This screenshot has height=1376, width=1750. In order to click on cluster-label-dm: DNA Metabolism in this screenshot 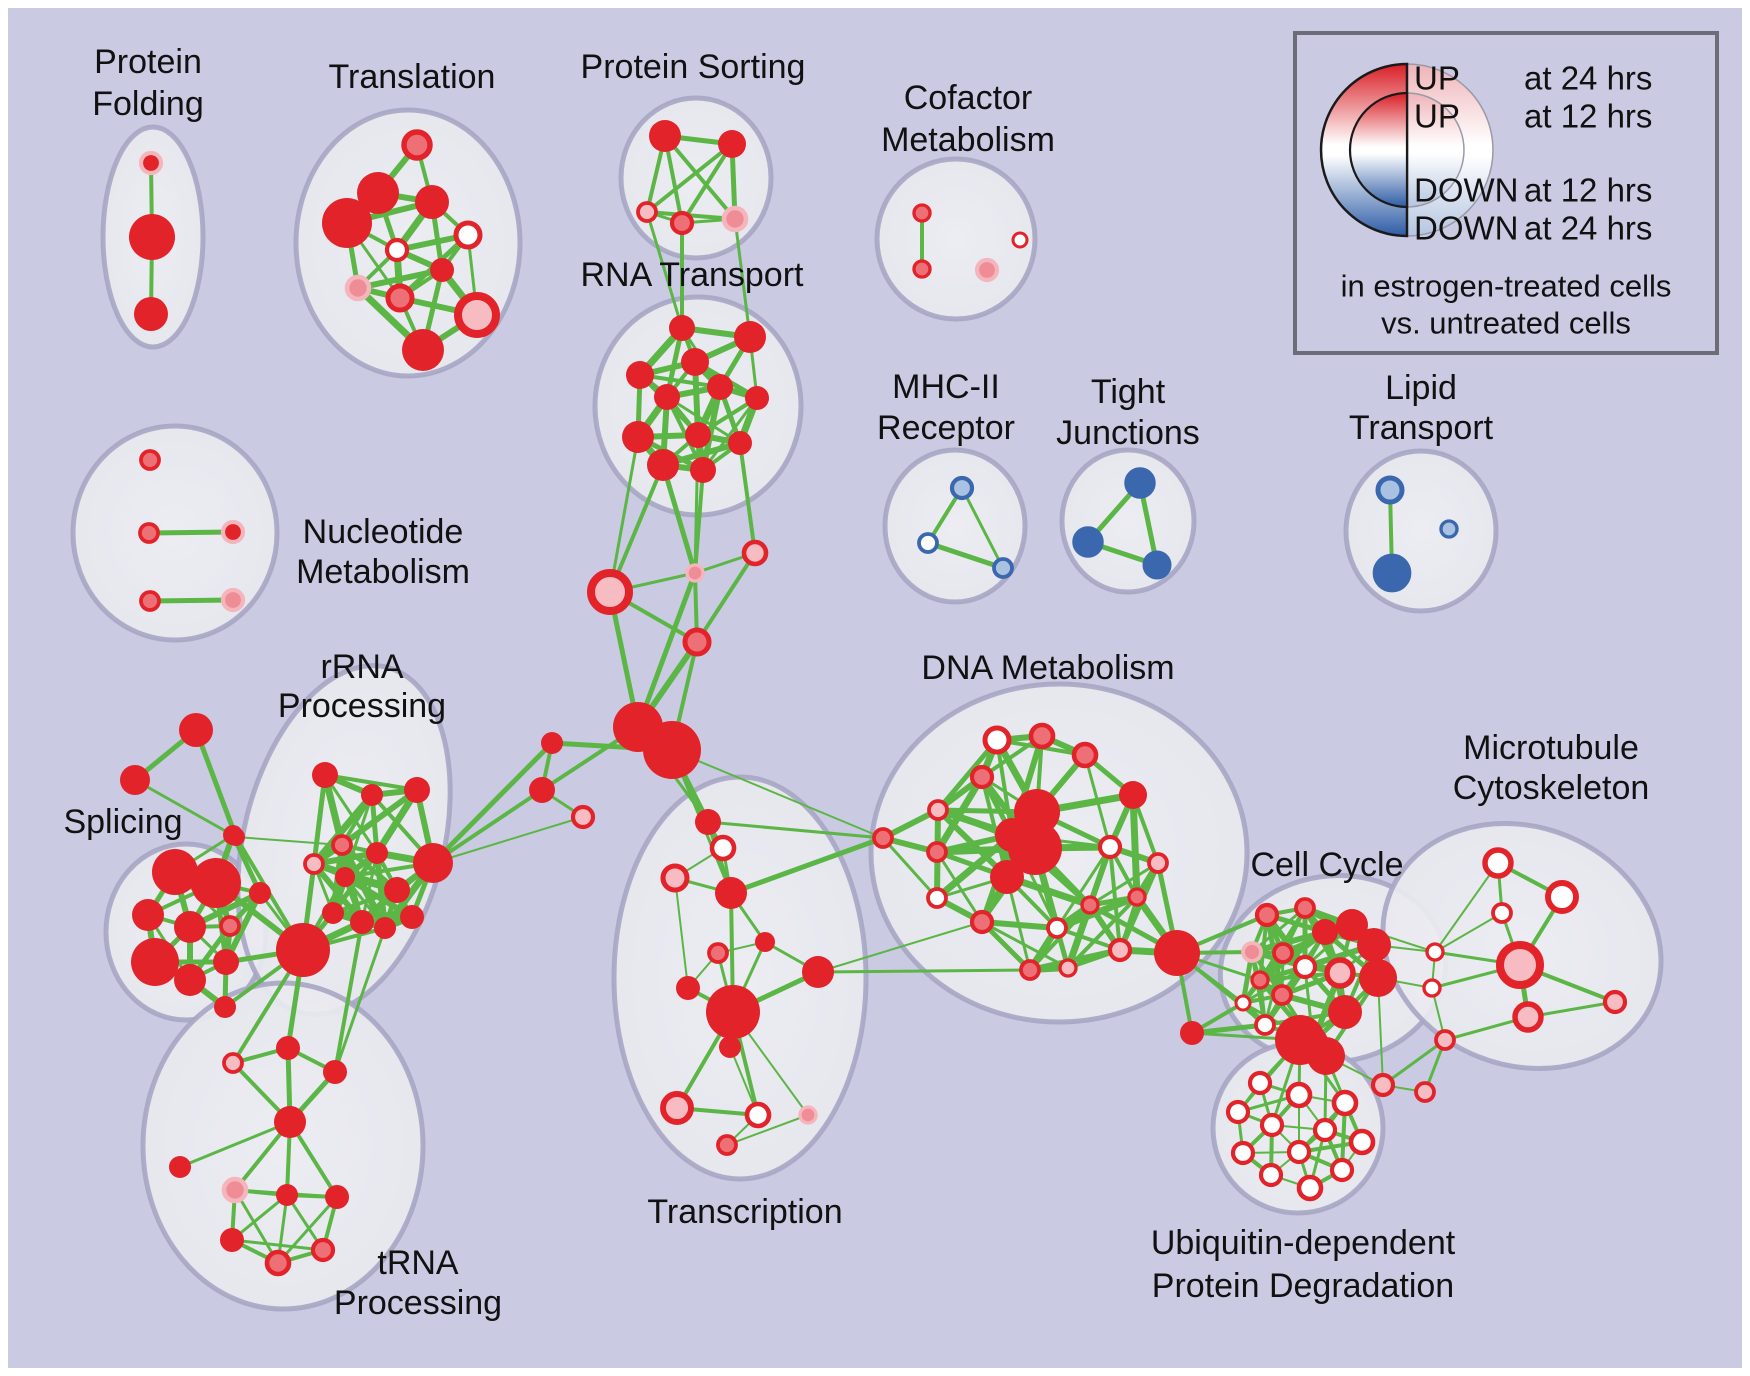, I will do `click(1047, 668)`.